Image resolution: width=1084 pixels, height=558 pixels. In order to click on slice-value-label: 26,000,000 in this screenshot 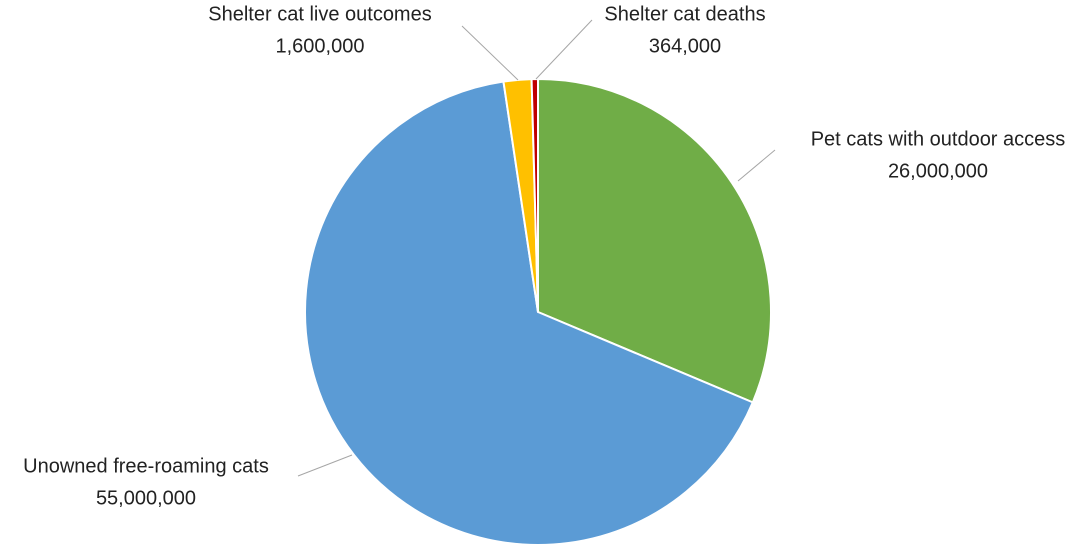, I will do `click(938, 171)`.